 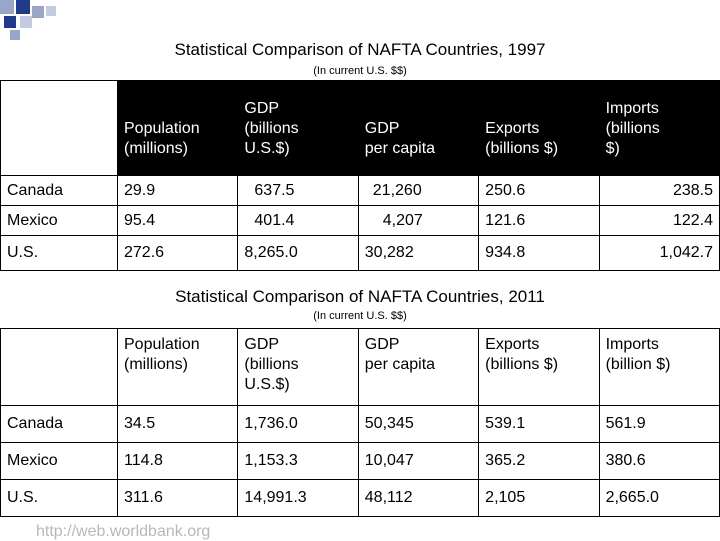 I want to click on cell-exports: 934.8, so click(x=539, y=253).